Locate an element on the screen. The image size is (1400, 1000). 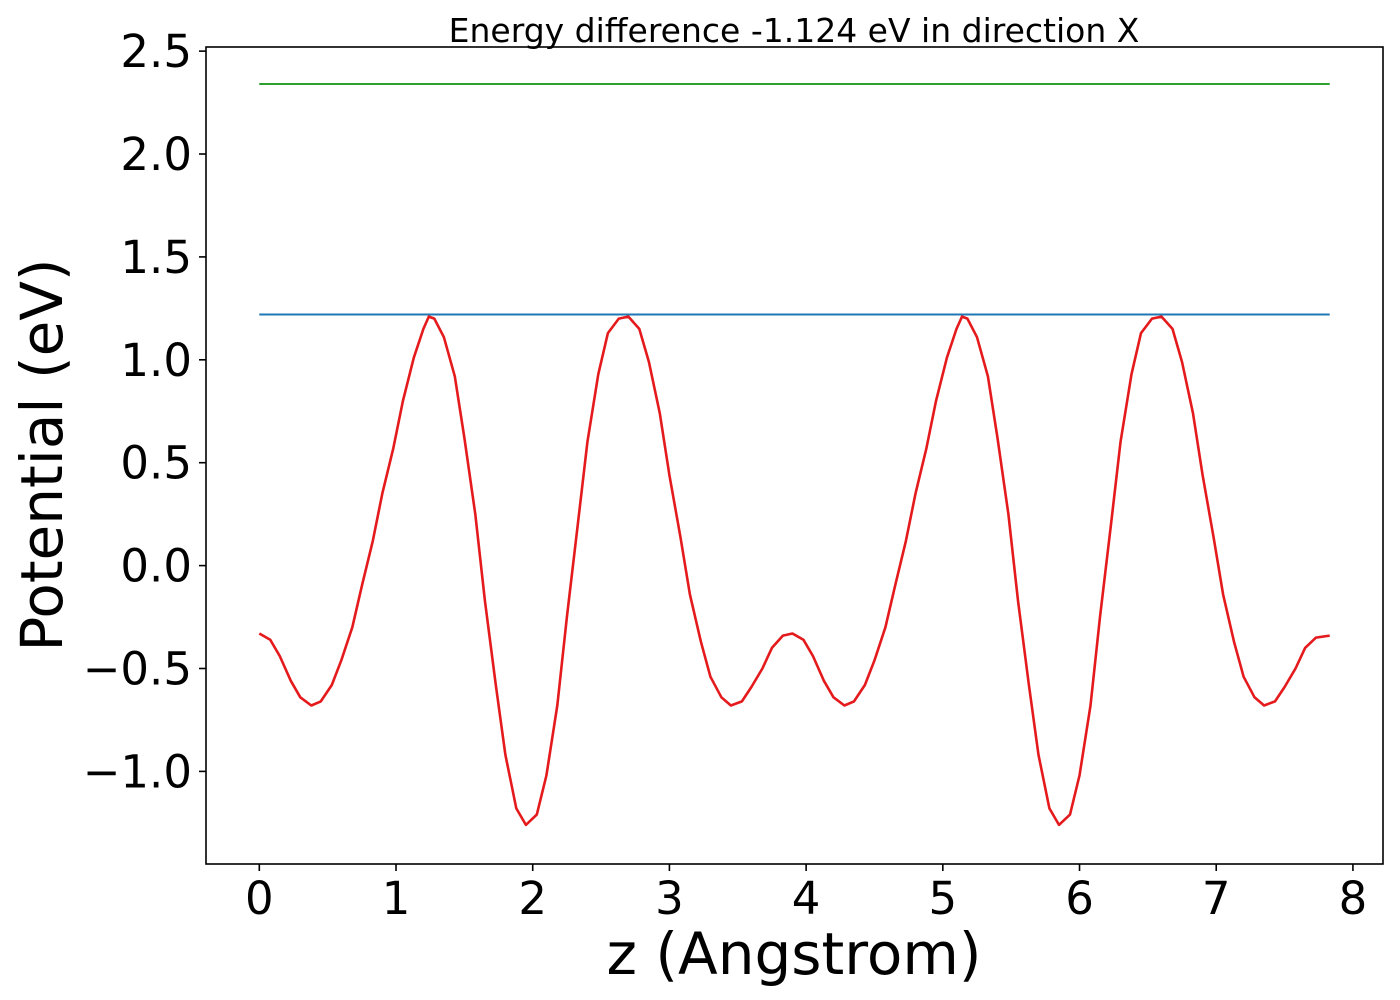
y-tick-label: −1.0 is located at coordinates (137, 771).